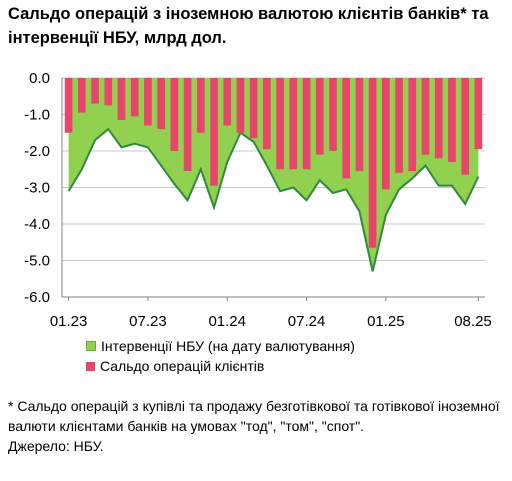  I want to click on x-tick-label: 07.24, so click(307, 321).